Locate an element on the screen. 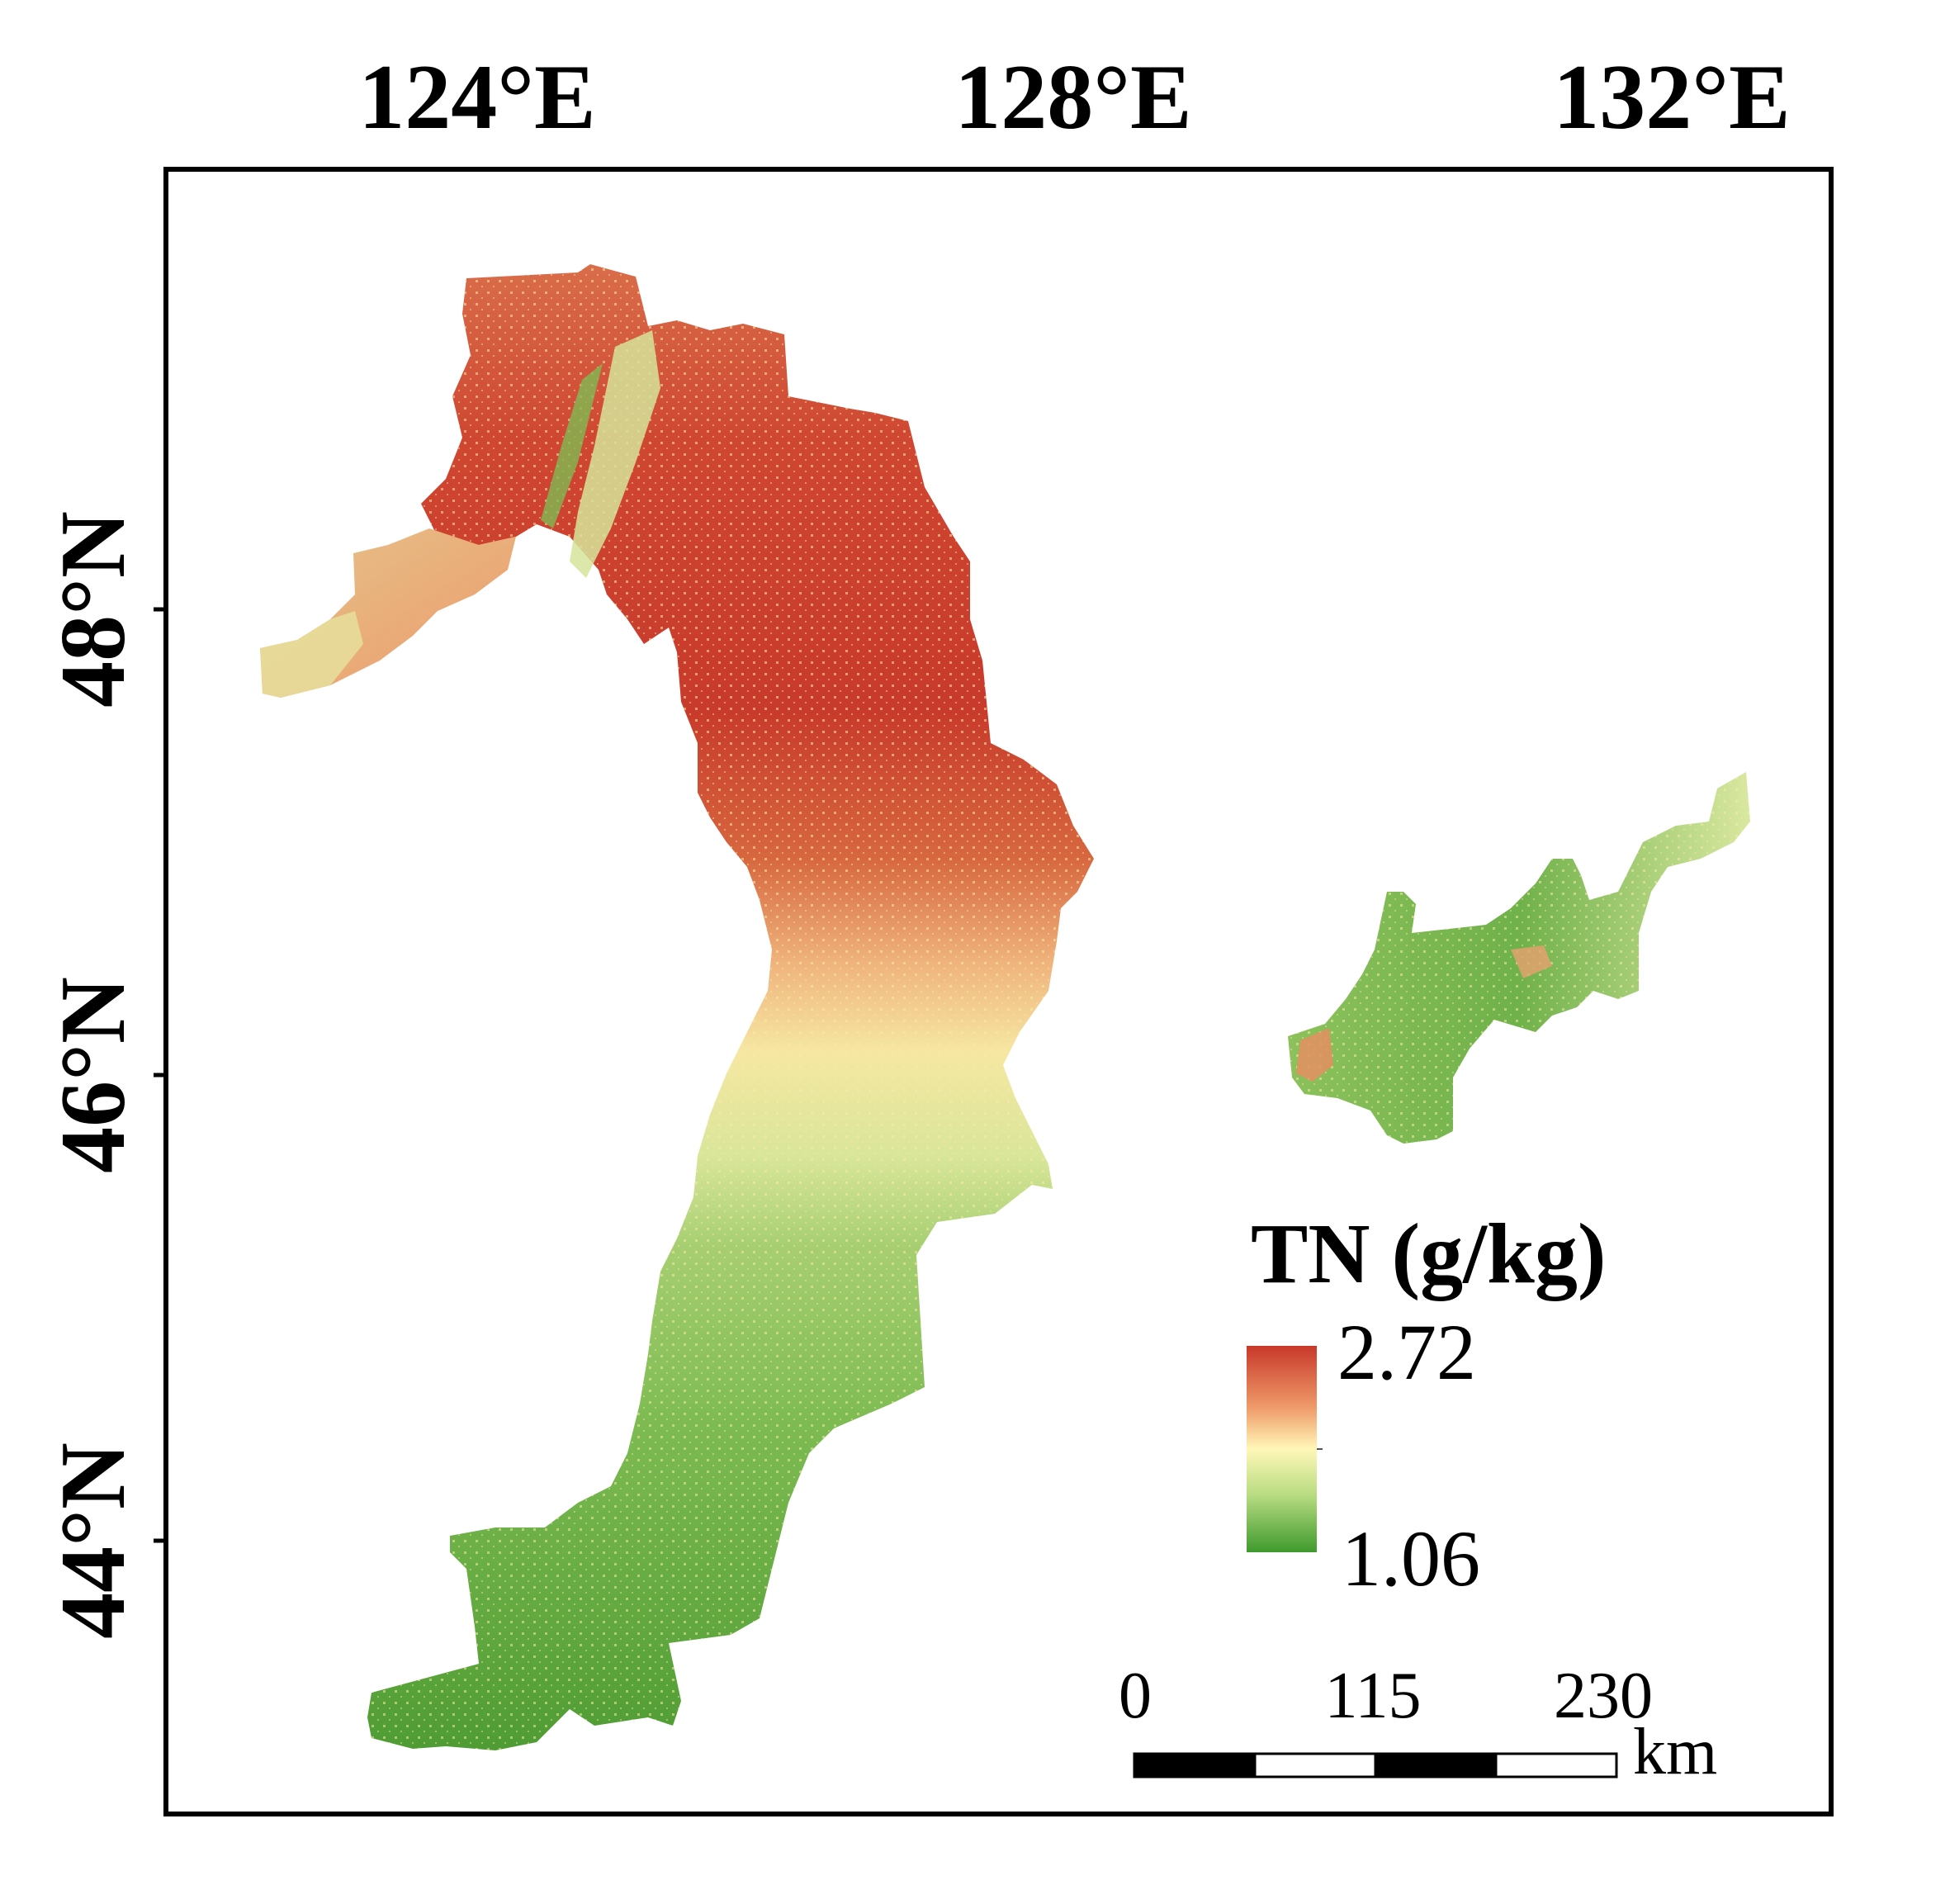  scale-label-0: 0 is located at coordinates (1135, 1696).